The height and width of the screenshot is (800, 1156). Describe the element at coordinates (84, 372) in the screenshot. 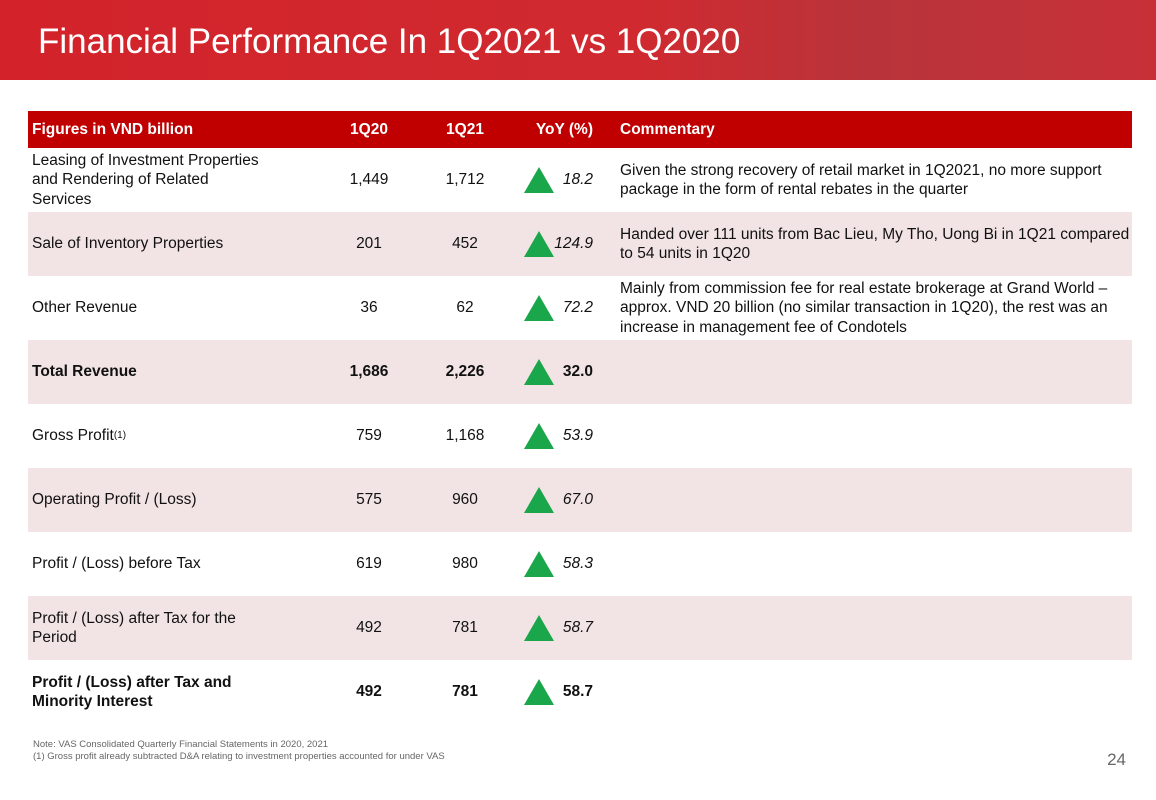

I see `label-text: Total Revenue` at that location.